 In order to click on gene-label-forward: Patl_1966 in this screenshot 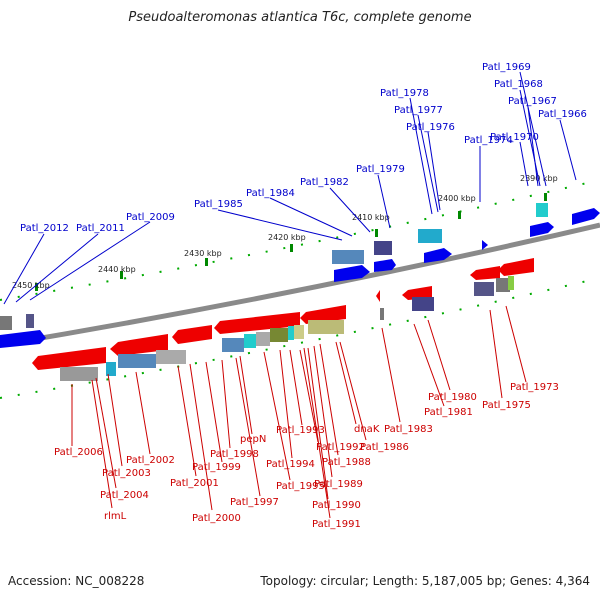, I will do `click(562, 114)`.